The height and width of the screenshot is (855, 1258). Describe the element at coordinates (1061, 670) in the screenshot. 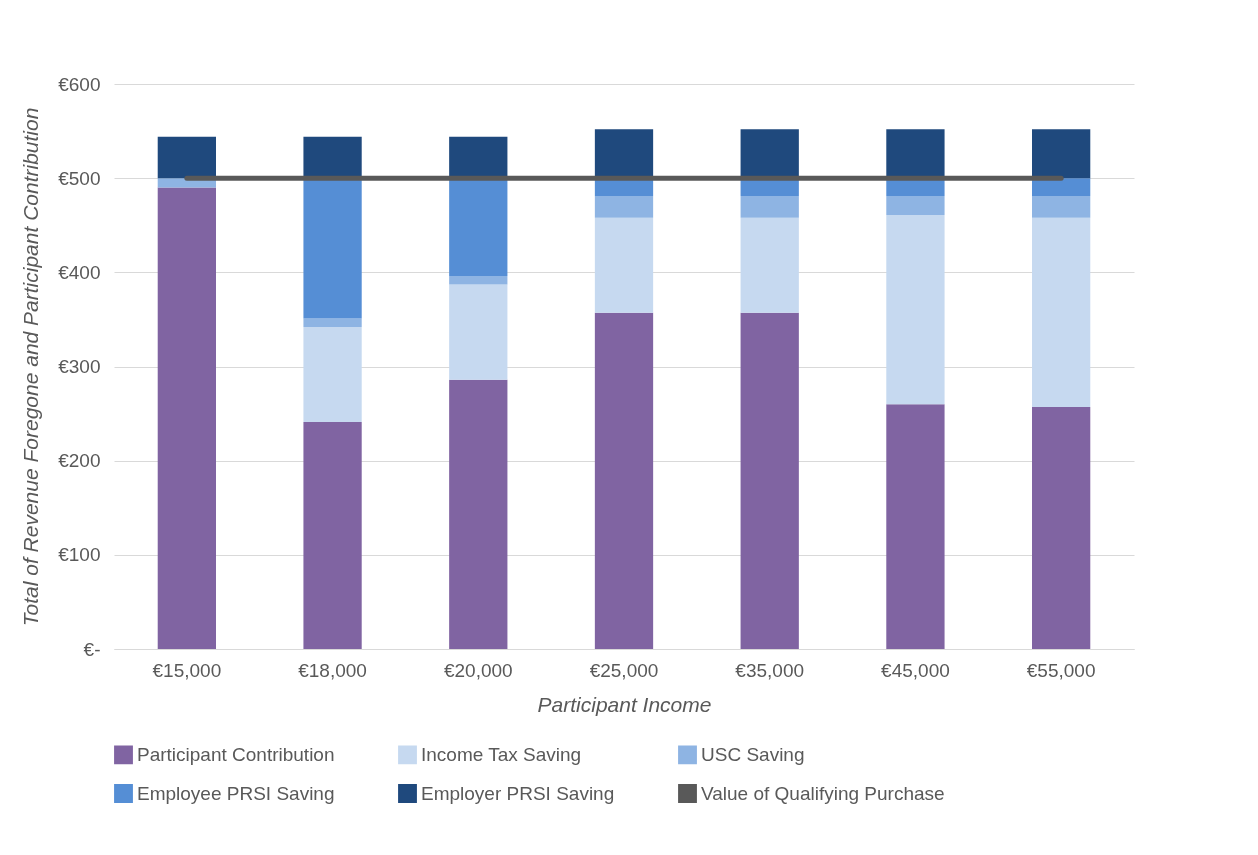

I see `x-tick-label: €55,000` at that location.